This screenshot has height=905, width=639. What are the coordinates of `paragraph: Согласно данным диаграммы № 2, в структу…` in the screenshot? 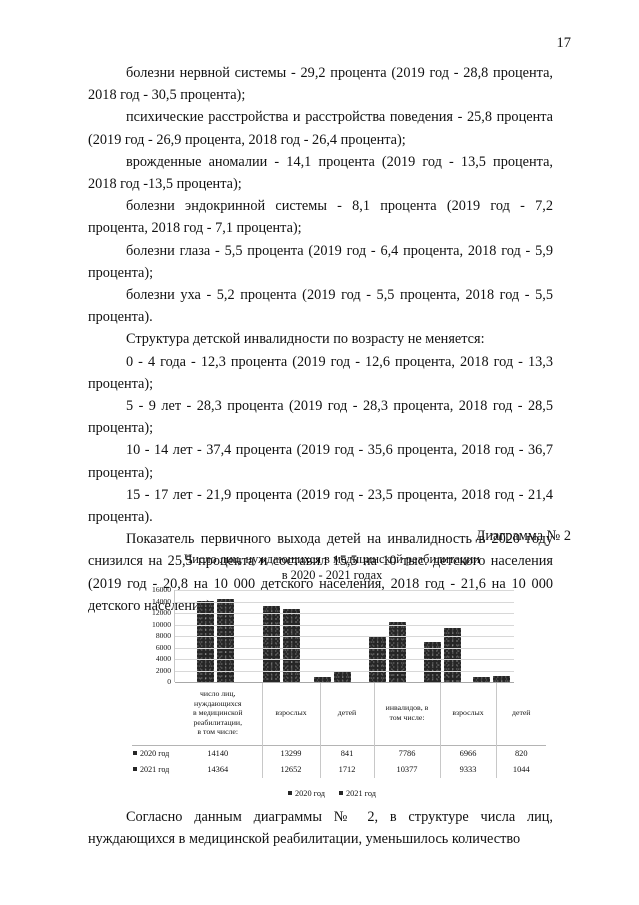 It's located at (320, 828).